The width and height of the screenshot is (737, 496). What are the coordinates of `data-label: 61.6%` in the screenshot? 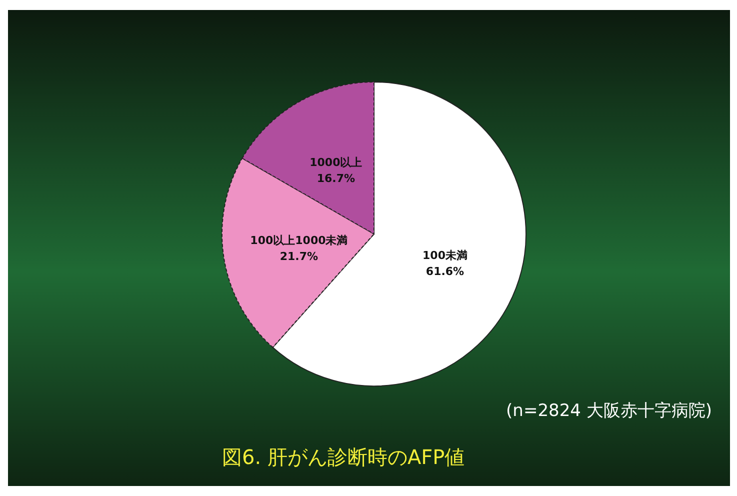 It's located at (445, 271).